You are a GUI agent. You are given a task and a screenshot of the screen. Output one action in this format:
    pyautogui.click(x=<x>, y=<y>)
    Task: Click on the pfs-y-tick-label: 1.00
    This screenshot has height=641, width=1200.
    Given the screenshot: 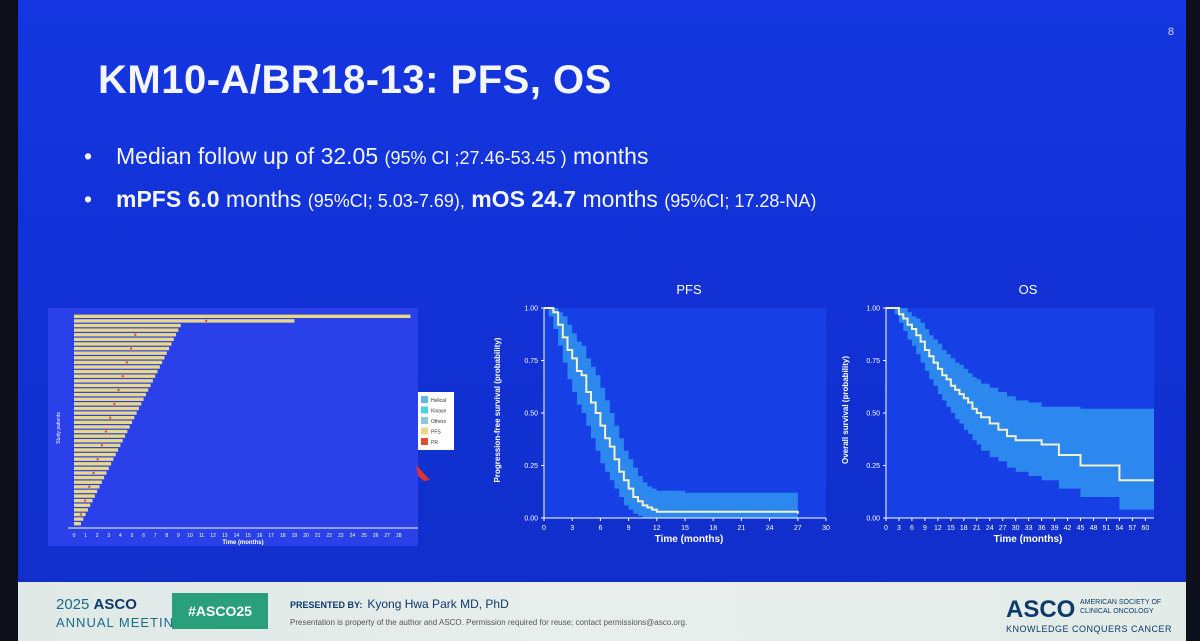 What is the action you would take?
    pyautogui.click(x=531, y=309)
    